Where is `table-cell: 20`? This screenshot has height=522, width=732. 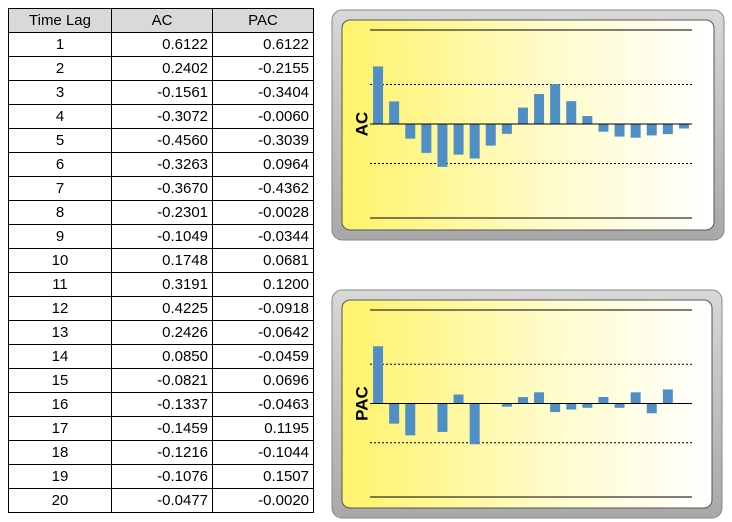 table-cell: 20 is located at coordinates (60, 500).